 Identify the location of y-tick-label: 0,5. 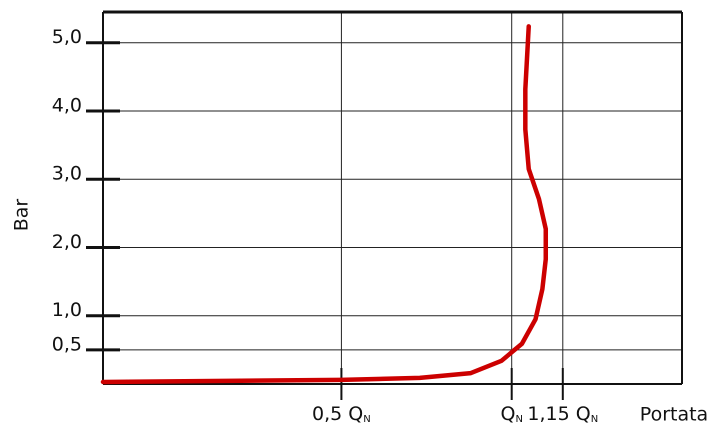
(67, 344).